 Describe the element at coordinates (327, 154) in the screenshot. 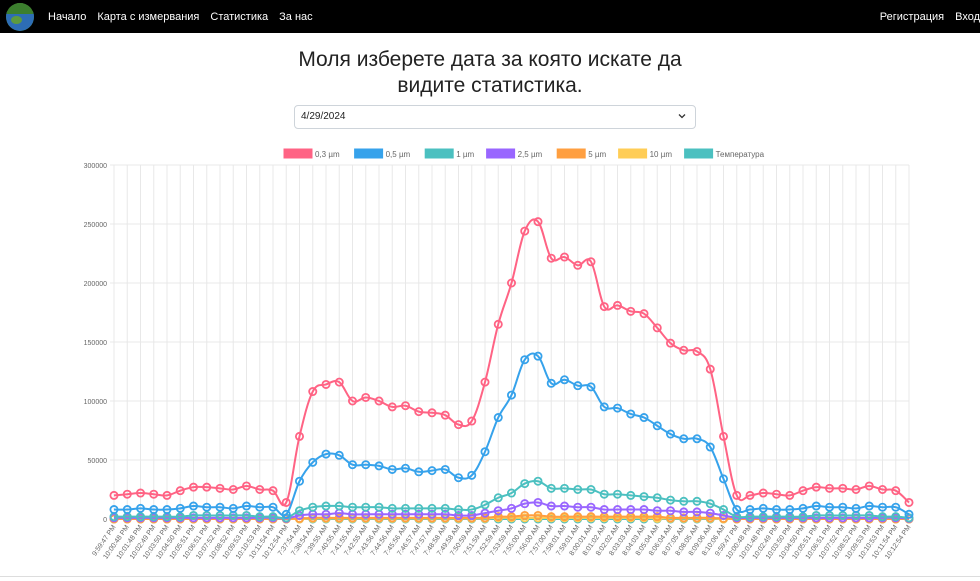

I see `legend-label-0: 0,3 µm` at that location.